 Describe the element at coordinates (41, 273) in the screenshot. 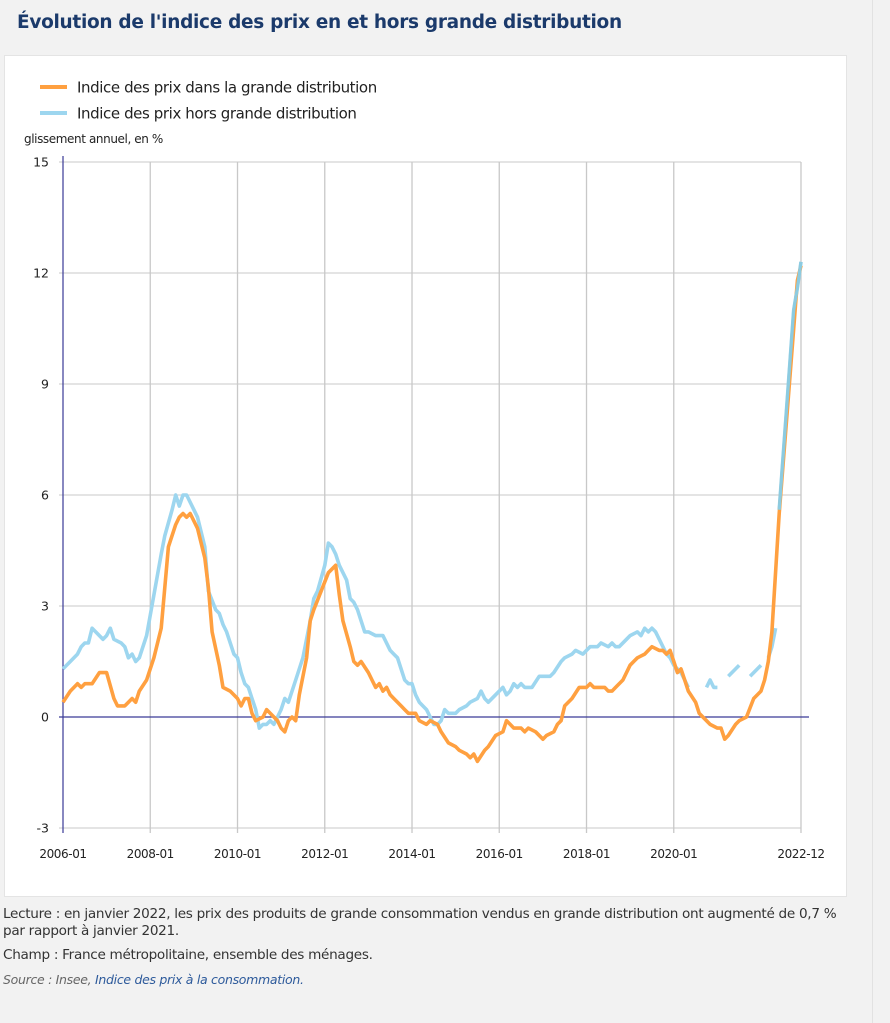

I see `y-tick-label: 12` at that location.